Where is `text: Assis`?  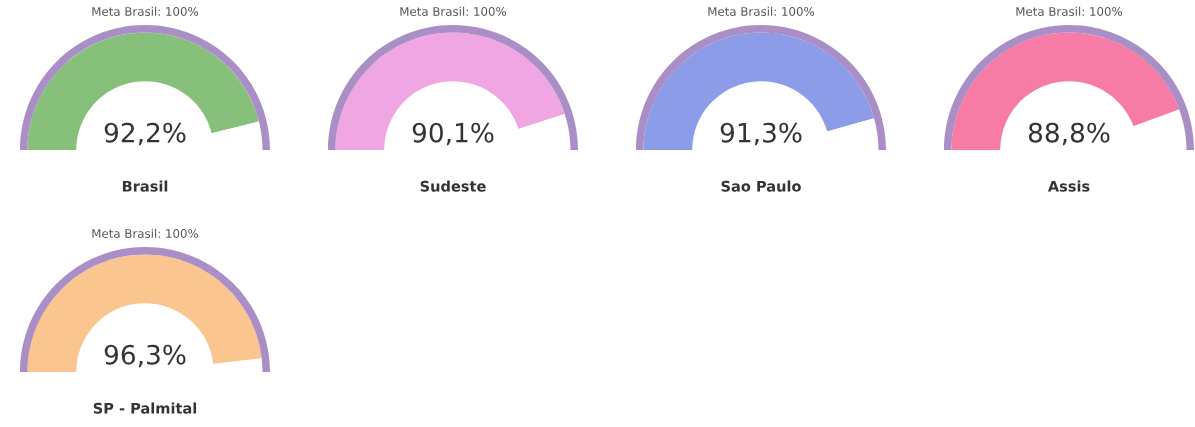 text: Assis is located at coordinates (1068, 186).